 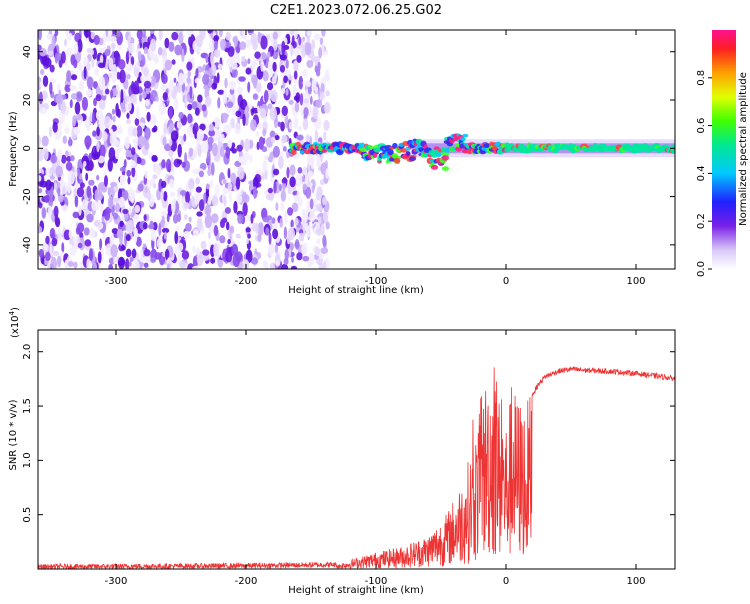 I want to click on spectrogram-x-tick-label: -200, so click(x=246, y=281).